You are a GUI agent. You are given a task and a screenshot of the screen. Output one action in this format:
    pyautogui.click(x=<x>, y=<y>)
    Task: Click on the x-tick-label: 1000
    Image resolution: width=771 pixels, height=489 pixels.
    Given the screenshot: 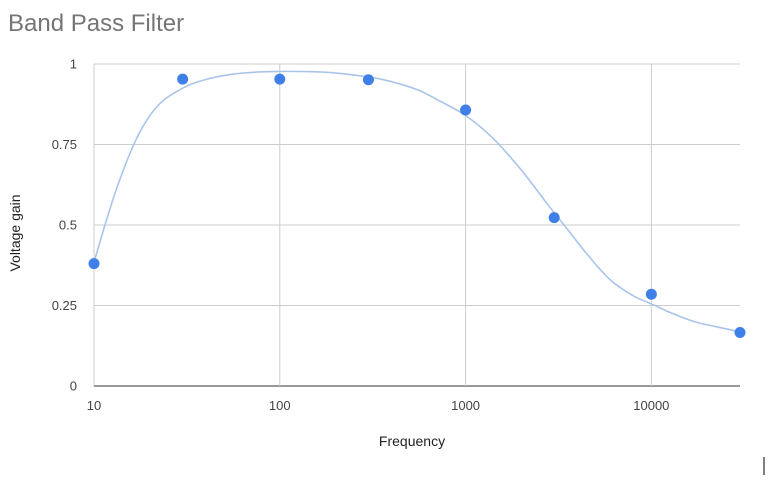 What is the action you would take?
    pyautogui.click(x=465, y=405)
    